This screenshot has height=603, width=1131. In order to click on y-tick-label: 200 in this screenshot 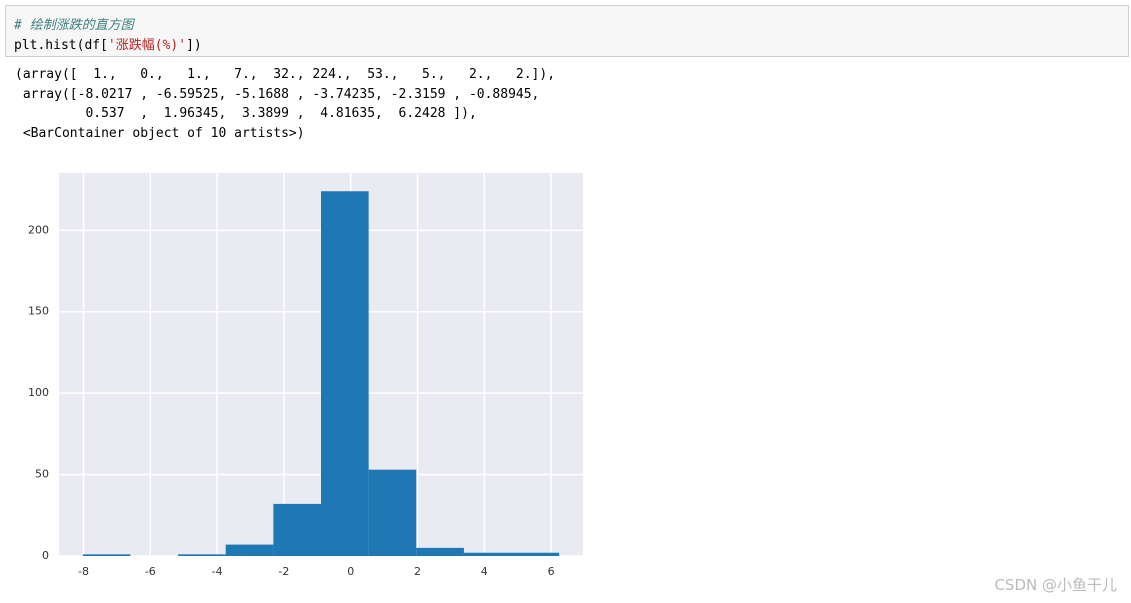, I will do `click(38, 229)`.